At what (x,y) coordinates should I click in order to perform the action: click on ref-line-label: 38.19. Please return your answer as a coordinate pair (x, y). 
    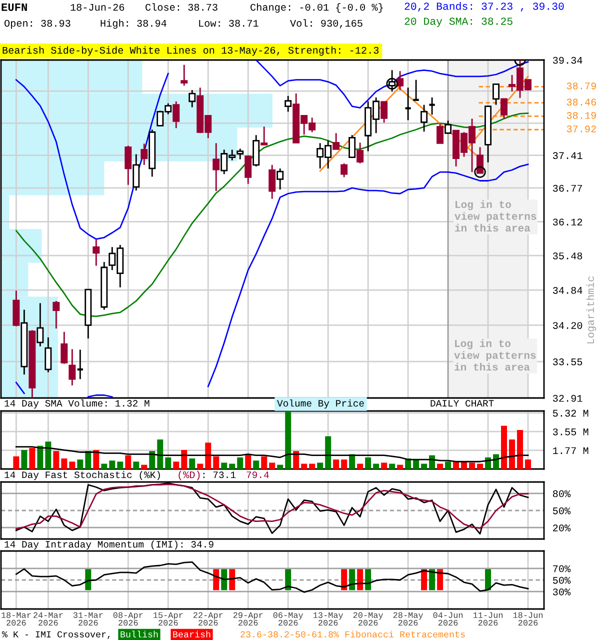
    Looking at the image, I should click on (581, 115).